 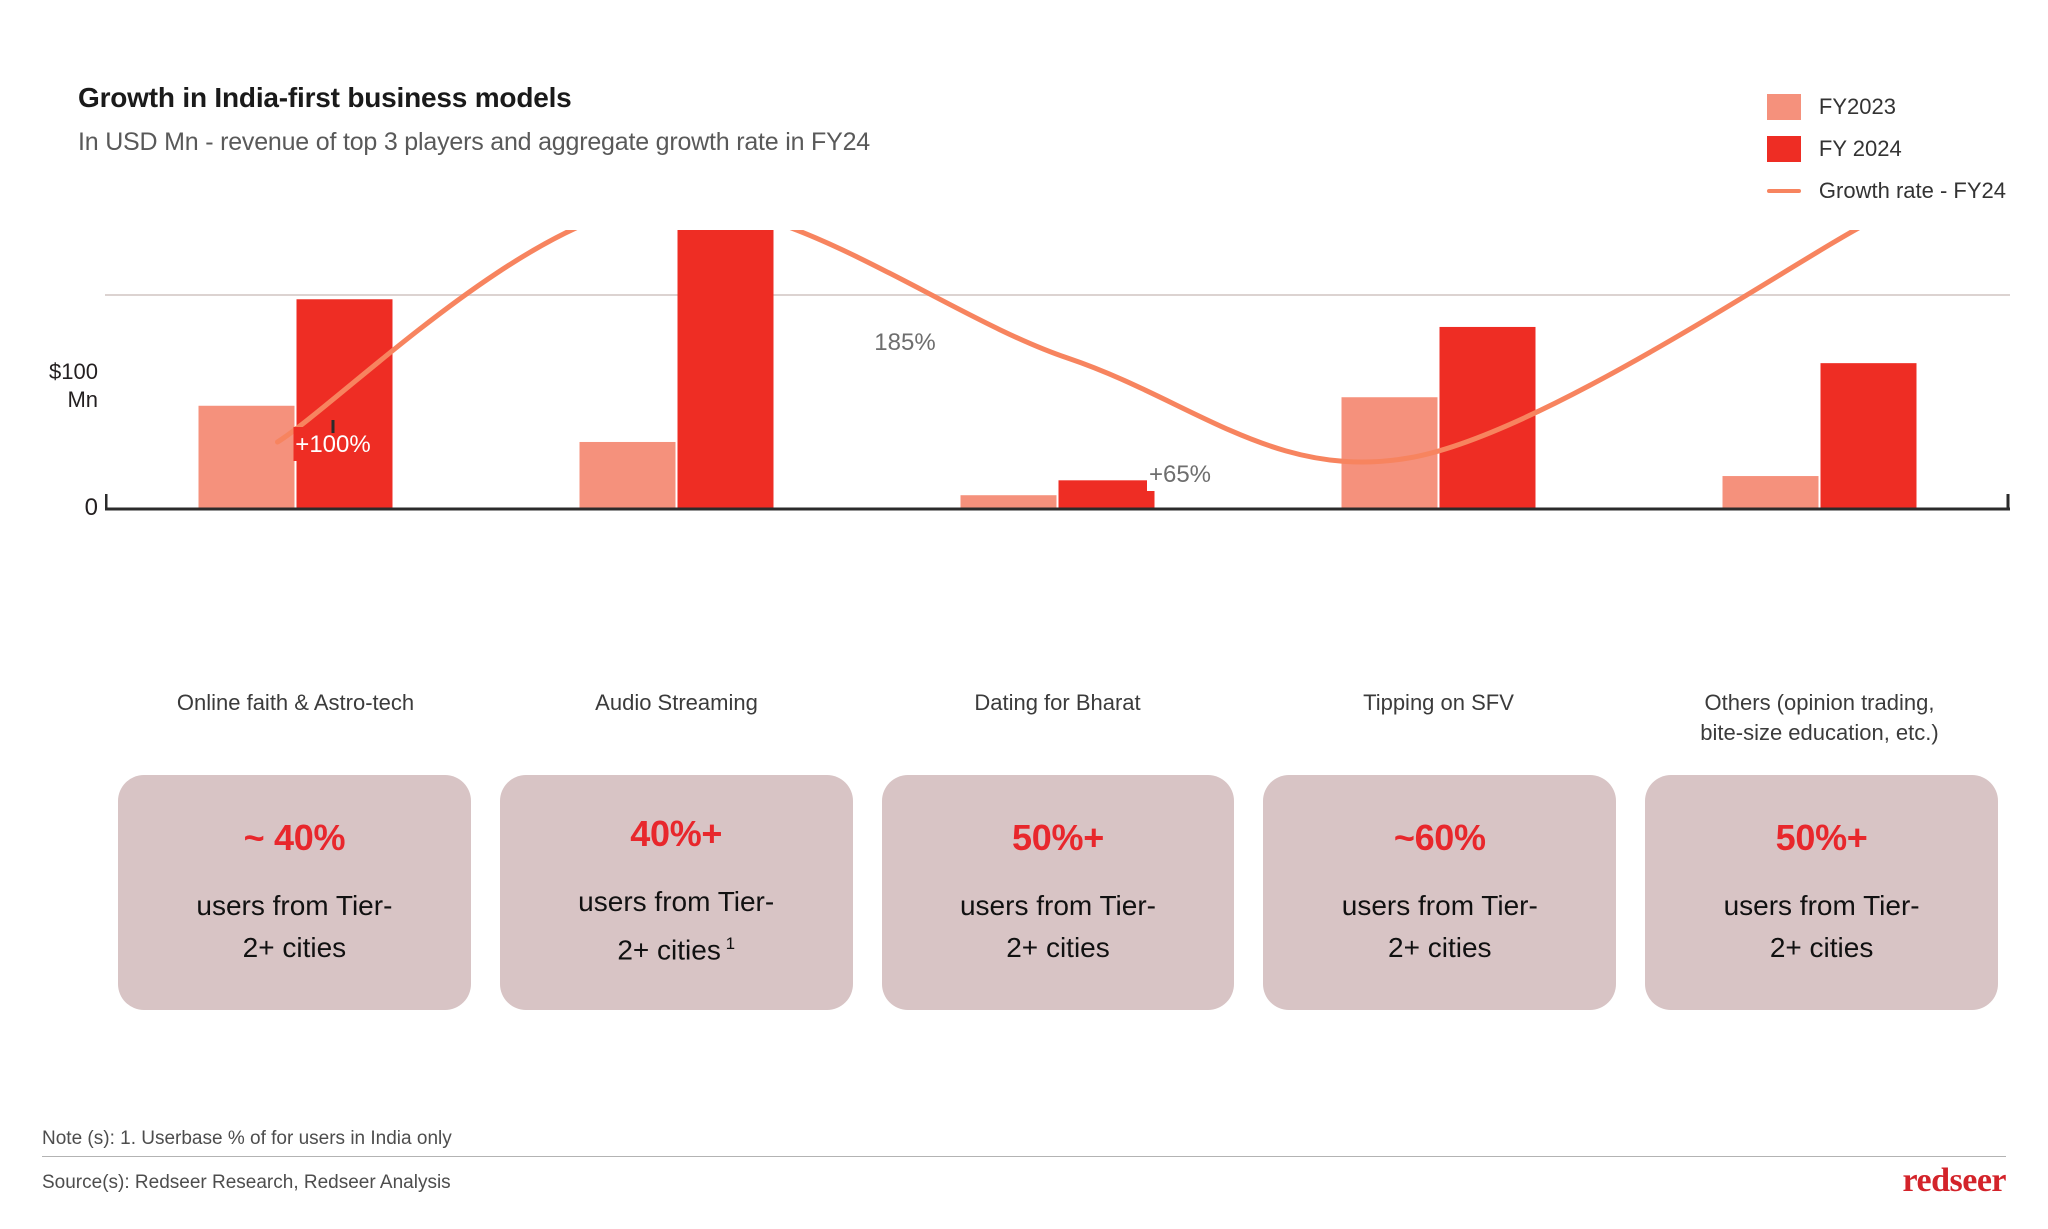 I want to click on growth-label-bg, so click(x=1180, y=474).